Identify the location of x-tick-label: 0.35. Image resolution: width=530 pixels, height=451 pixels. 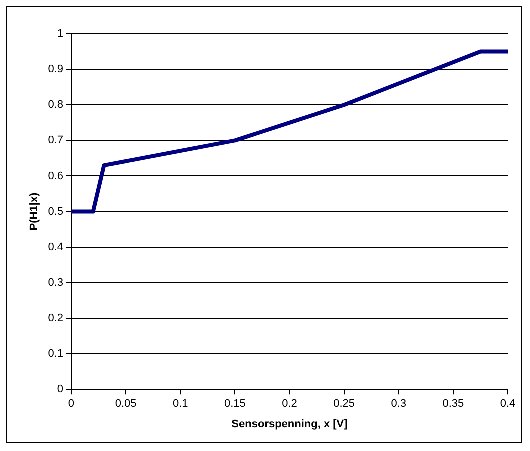
(453, 404).